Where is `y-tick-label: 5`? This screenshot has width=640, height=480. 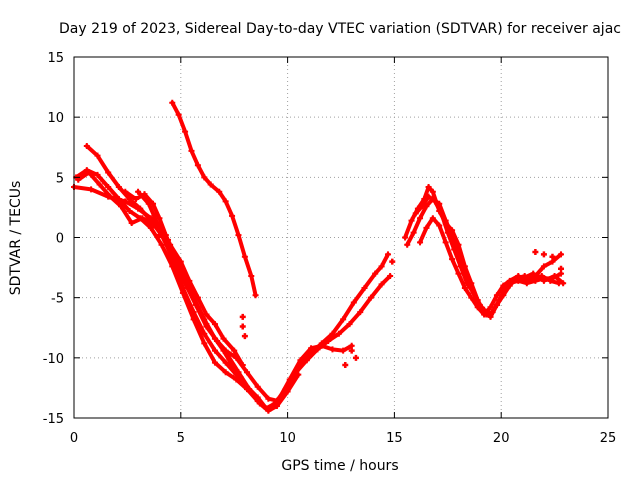 y-tick-label: 5 is located at coordinates (60, 178).